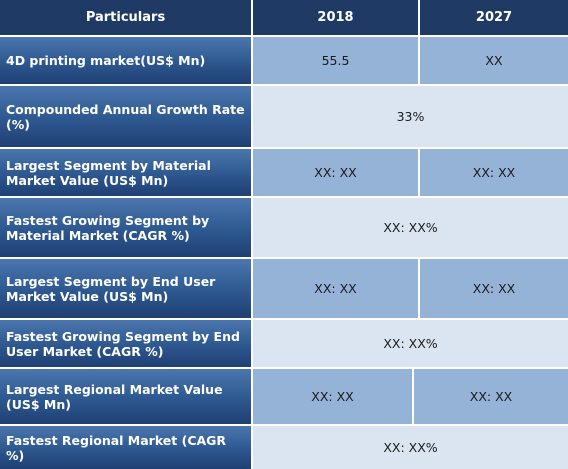 The width and height of the screenshot is (568, 469). I want to click on row-value-largest-regional-2018: XX, so click(332, 396).